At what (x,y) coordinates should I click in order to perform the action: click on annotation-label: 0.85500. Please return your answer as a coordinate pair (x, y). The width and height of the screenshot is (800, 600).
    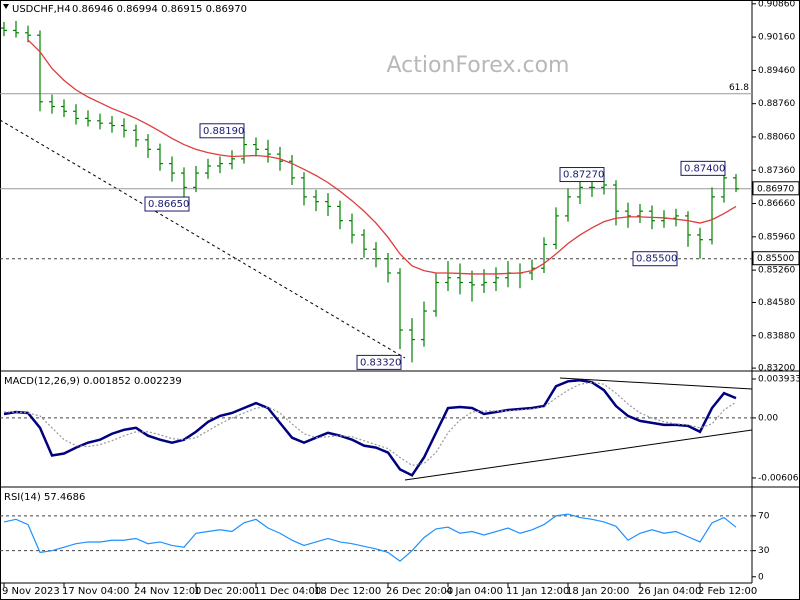
    Looking at the image, I should click on (656, 259).